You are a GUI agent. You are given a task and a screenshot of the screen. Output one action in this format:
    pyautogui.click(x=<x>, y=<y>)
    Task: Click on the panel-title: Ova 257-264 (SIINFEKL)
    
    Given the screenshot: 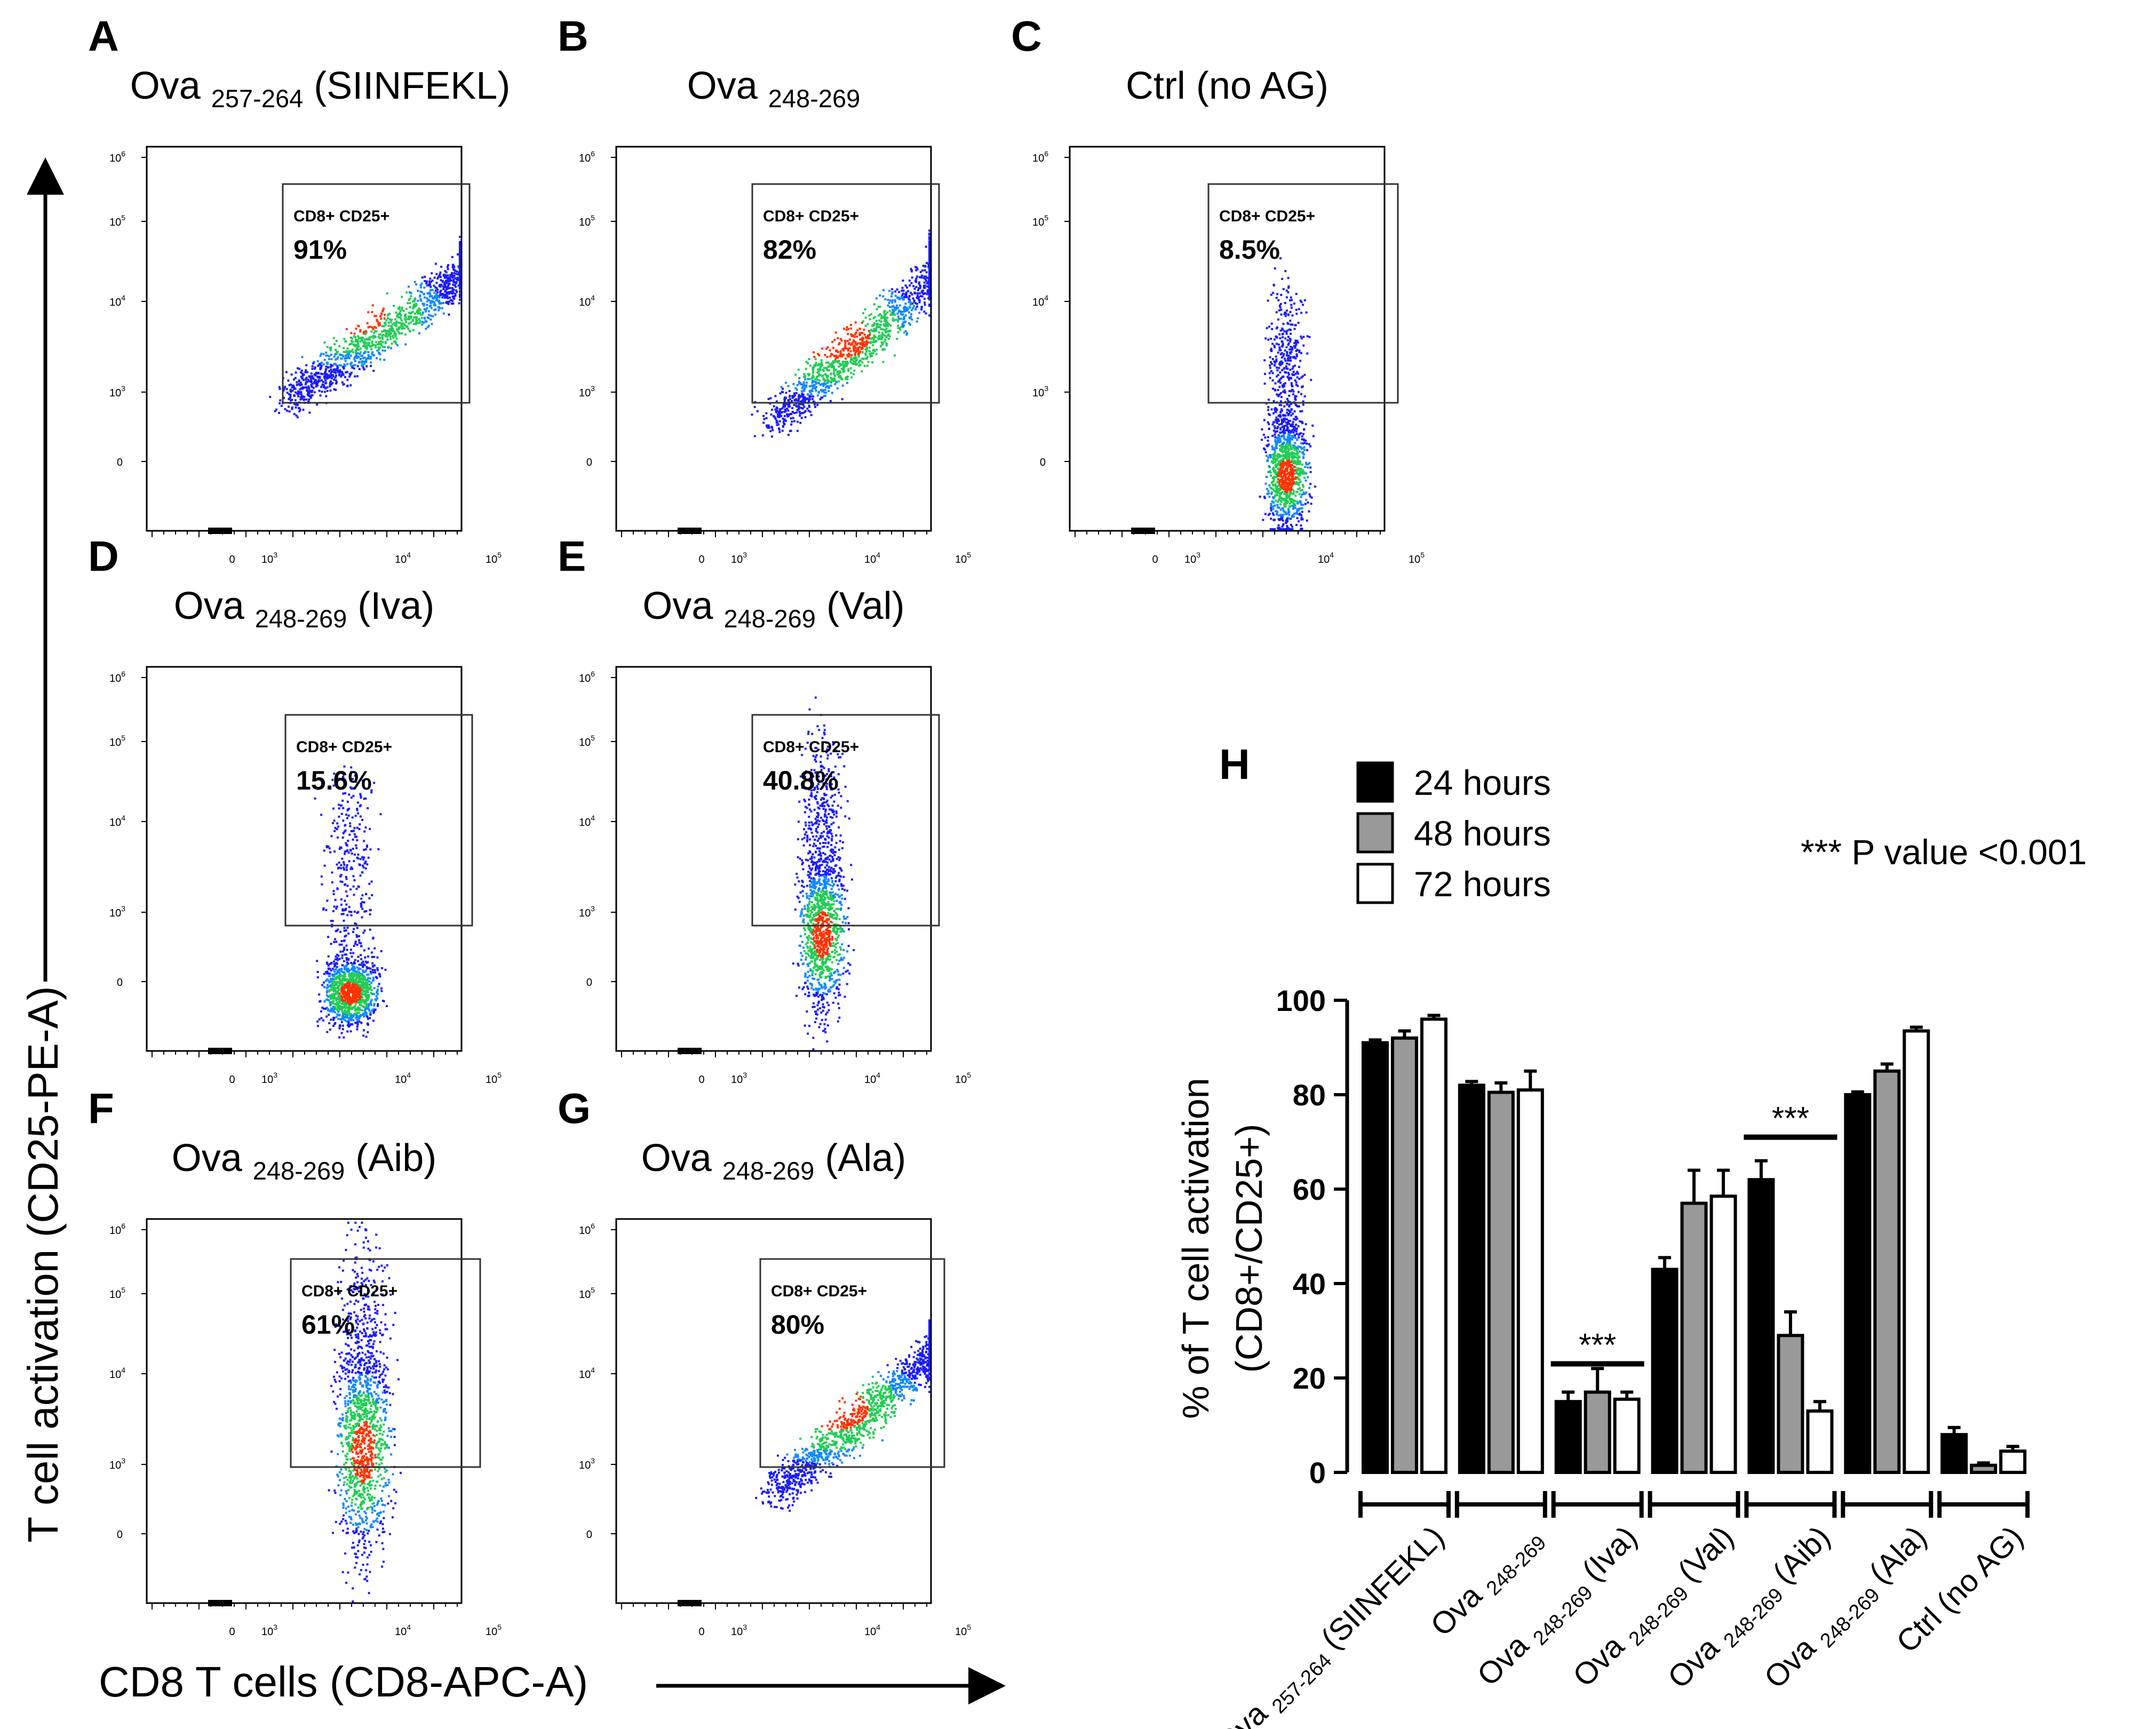 What is the action you would take?
    pyautogui.click(x=320, y=89)
    